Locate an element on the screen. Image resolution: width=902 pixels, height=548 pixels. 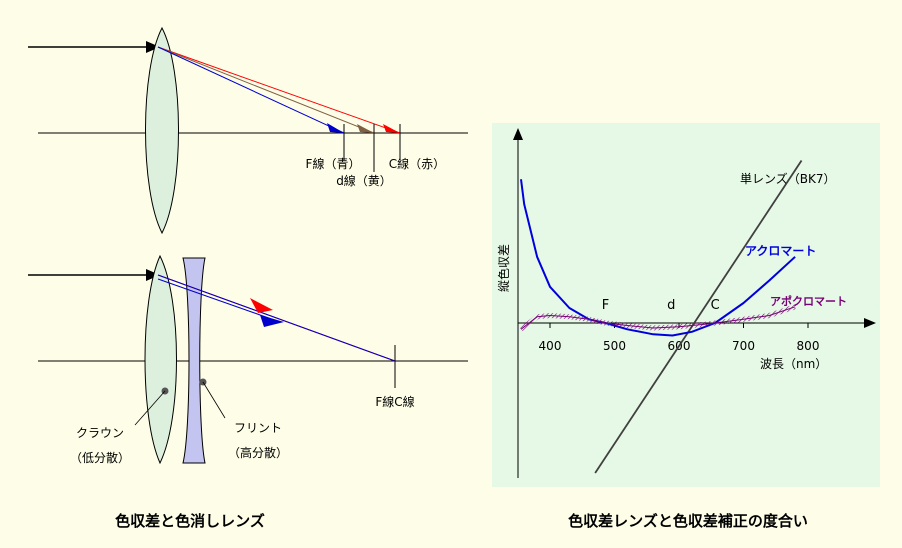
flint-leader is located at coordinates (214, 400).